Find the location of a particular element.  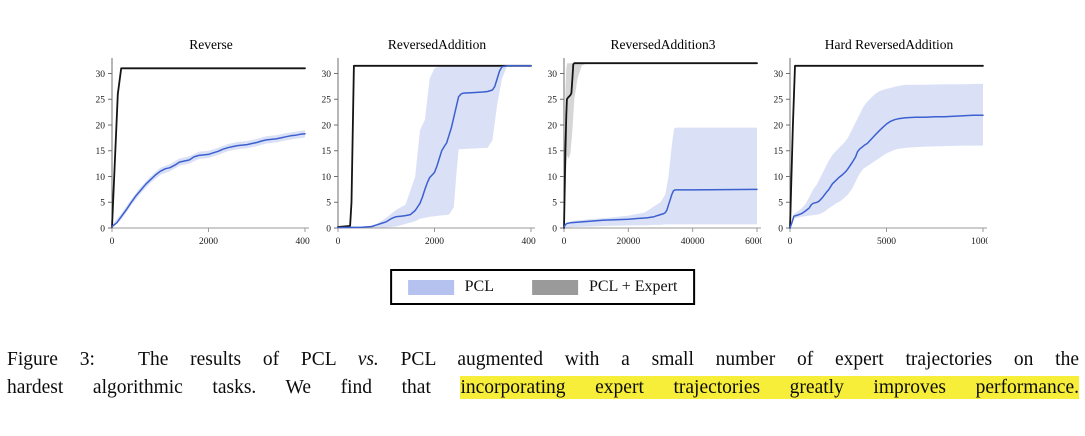

chart-title-reverse: Reverse is located at coordinates (211, 44).